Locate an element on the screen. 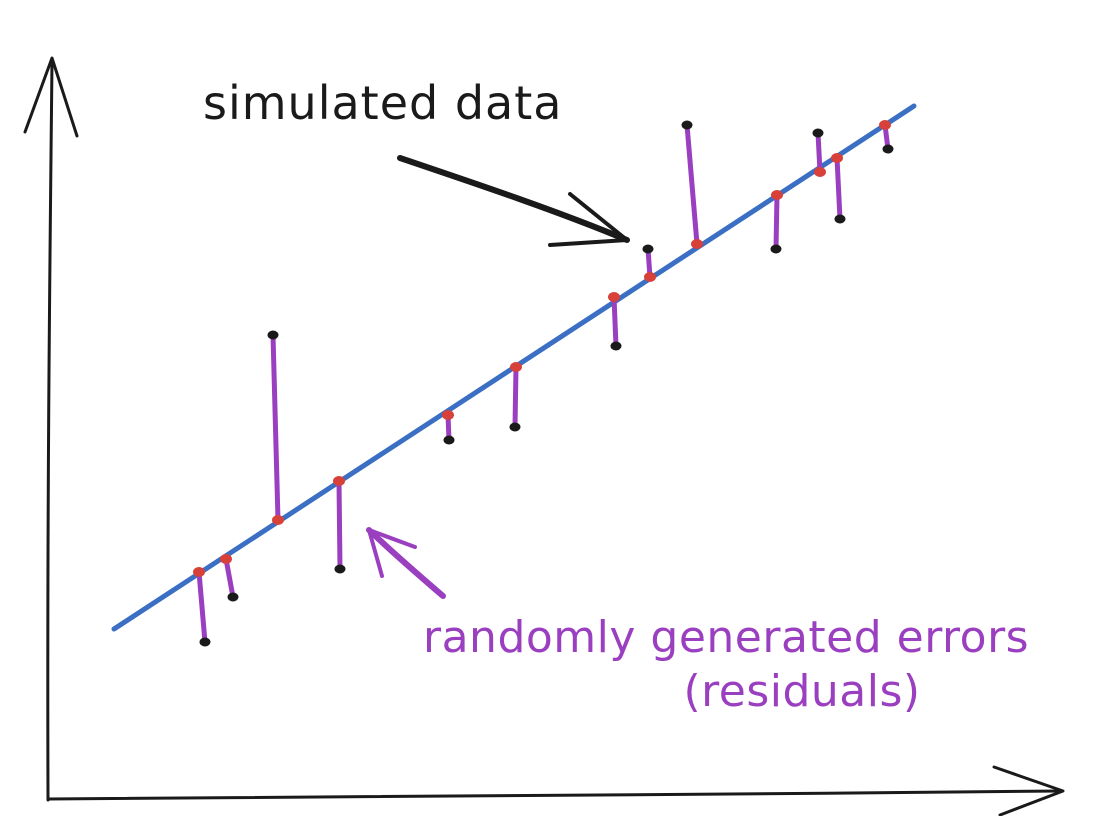 This screenshot has height=816, width=1102. x-axis is located at coordinates (554, 795).